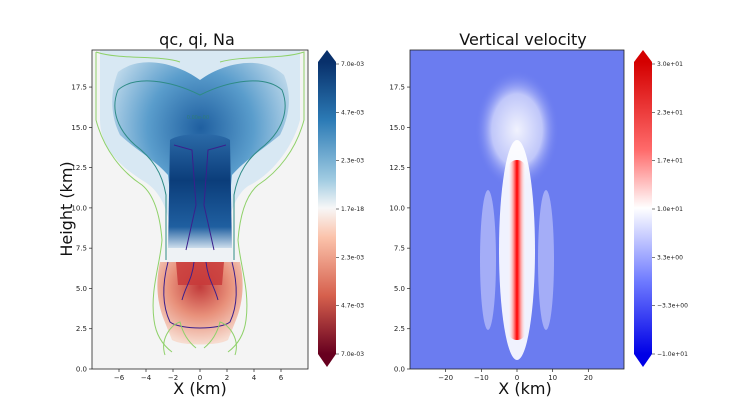 The height and width of the screenshot is (415, 750). What do you see at coordinates (517, 130) in the screenshot?
I see `right-upper-plume` at bounding box center [517, 130].